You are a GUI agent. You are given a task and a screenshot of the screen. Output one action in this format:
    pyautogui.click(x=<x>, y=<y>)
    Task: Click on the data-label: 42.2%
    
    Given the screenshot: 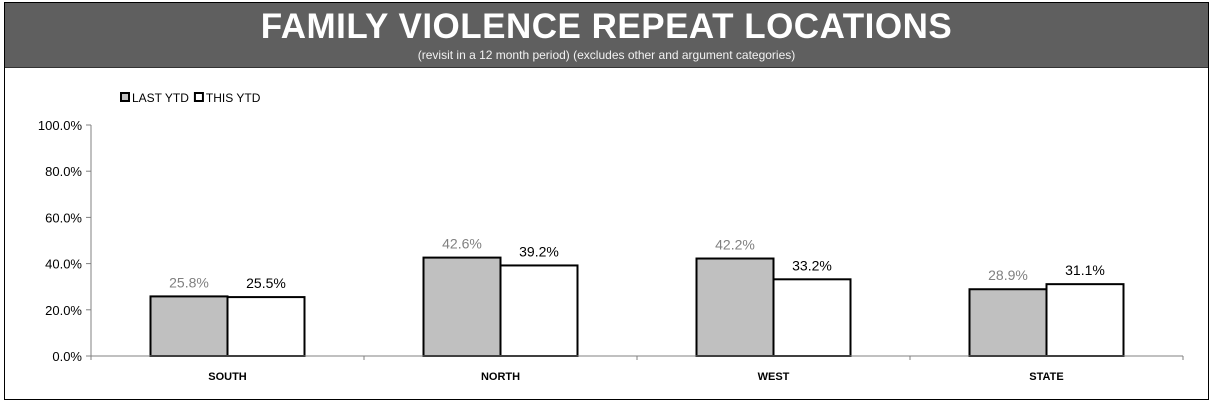 What is the action you would take?
    pyautogui.click(x=735, y=245)
    